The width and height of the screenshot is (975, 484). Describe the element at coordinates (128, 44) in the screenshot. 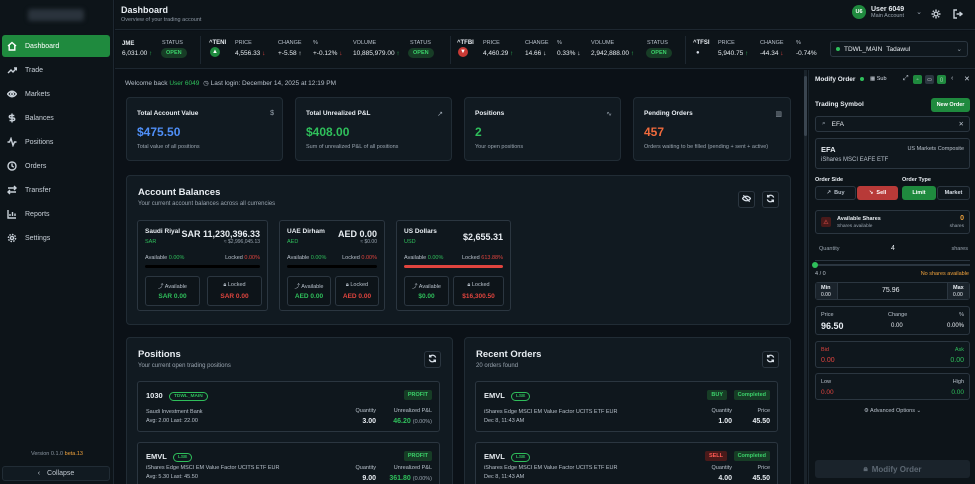

I see `ticker-symbol: JME` at that location.